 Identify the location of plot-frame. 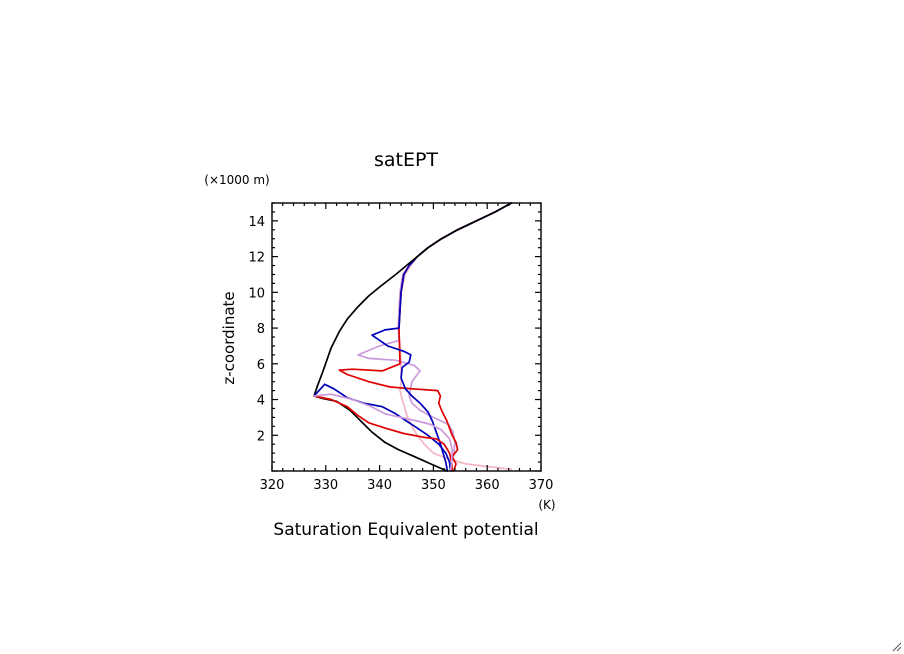
(406, 337).